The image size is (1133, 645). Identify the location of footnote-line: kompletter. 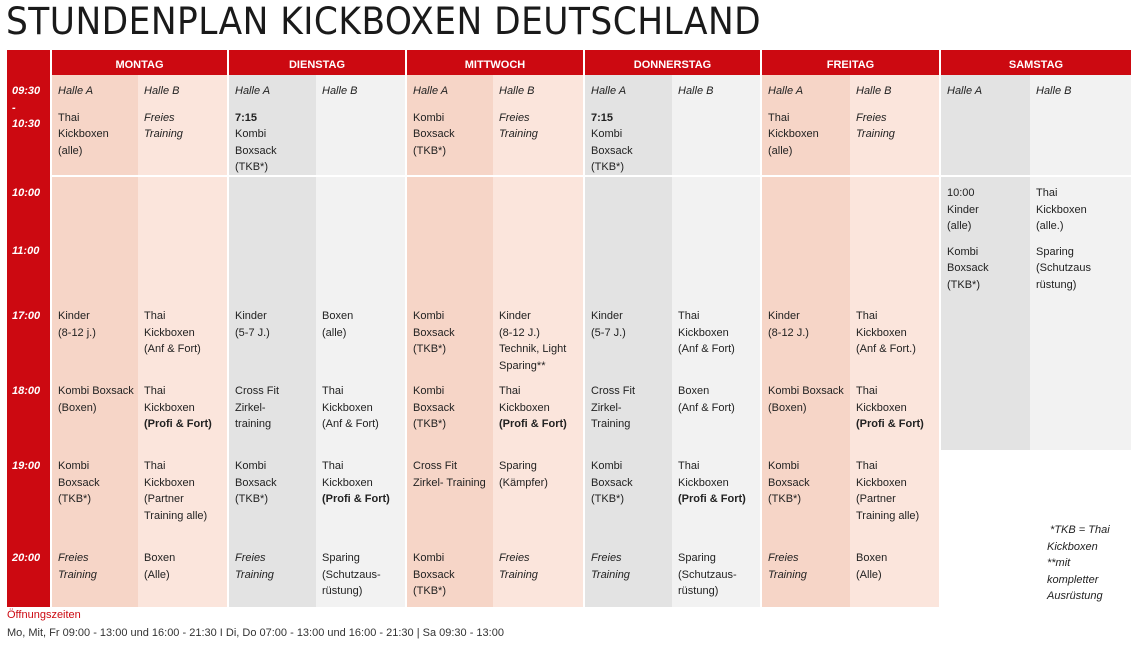
(1073, 579).